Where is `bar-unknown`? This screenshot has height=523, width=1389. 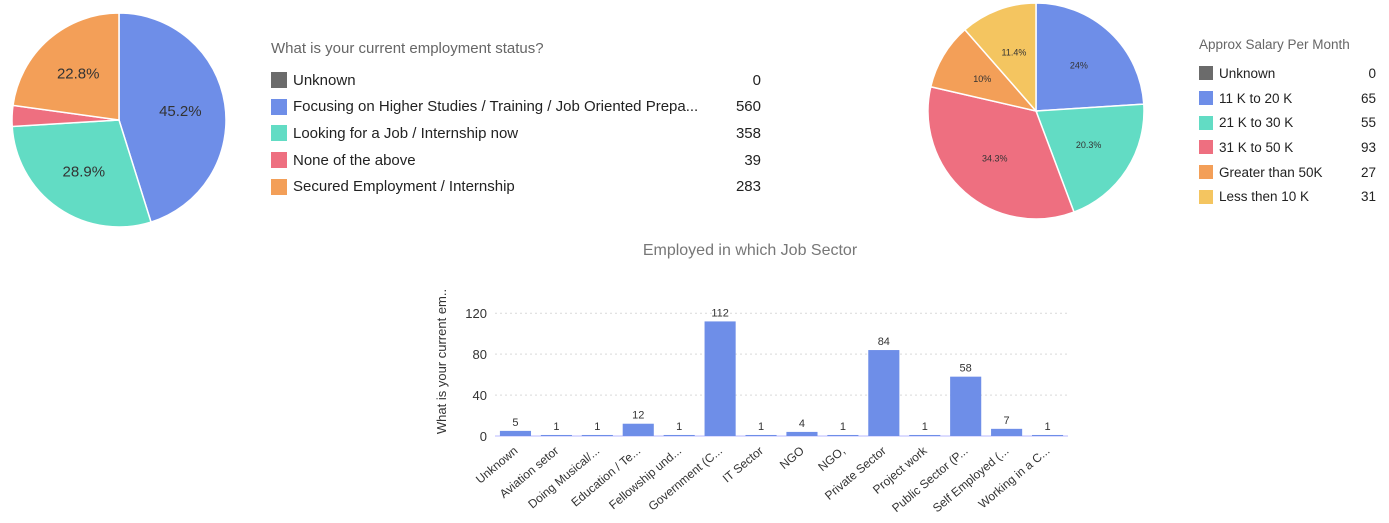 bar-unknown is located at coordinates (515, 433).